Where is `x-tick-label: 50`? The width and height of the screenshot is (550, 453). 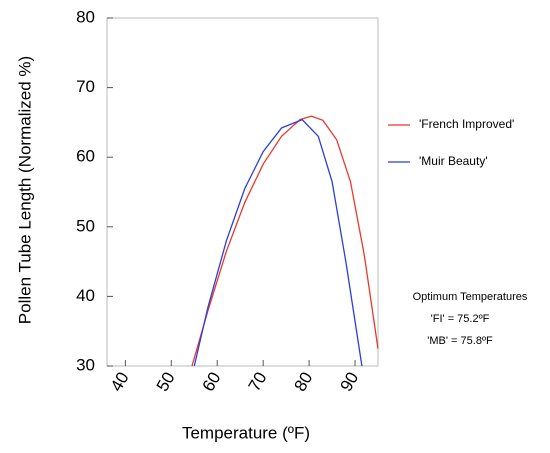 x-tick-label: 50 is located at coordinates (166, 382).